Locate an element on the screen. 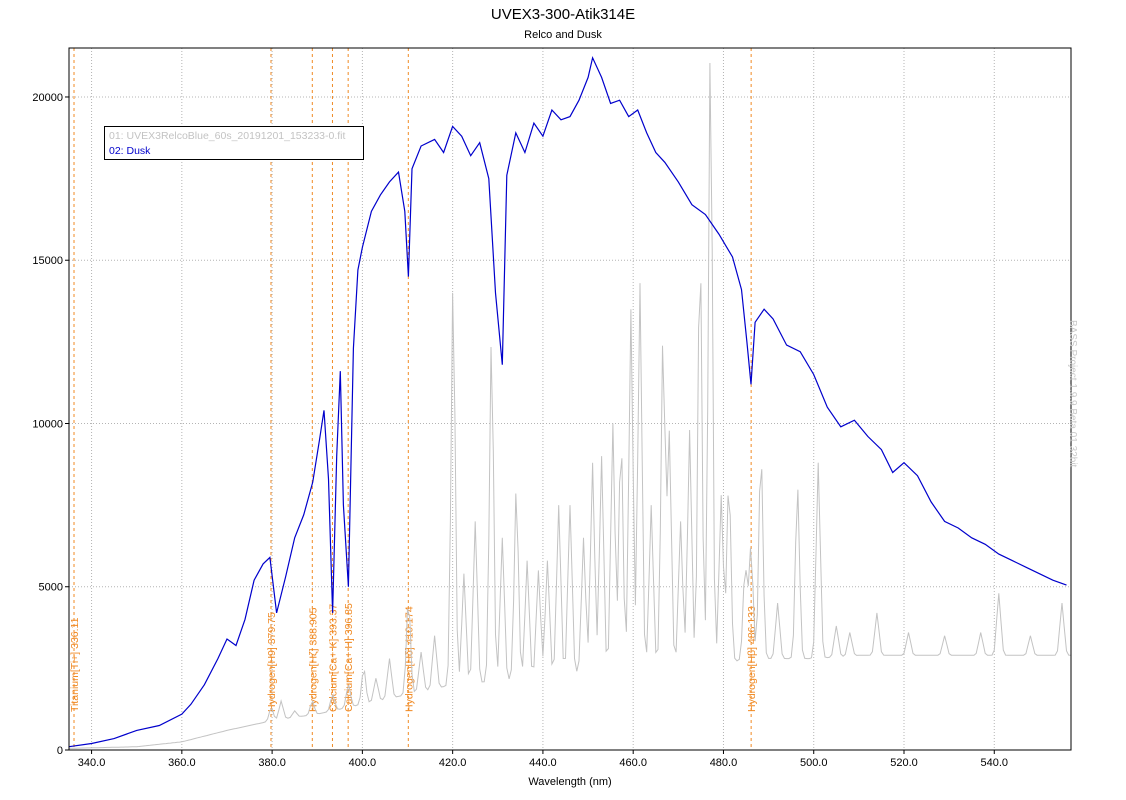 The width and height of the screenshot is (1126, 800). y-tick-label: 0 is located at coordinates (60, 751).